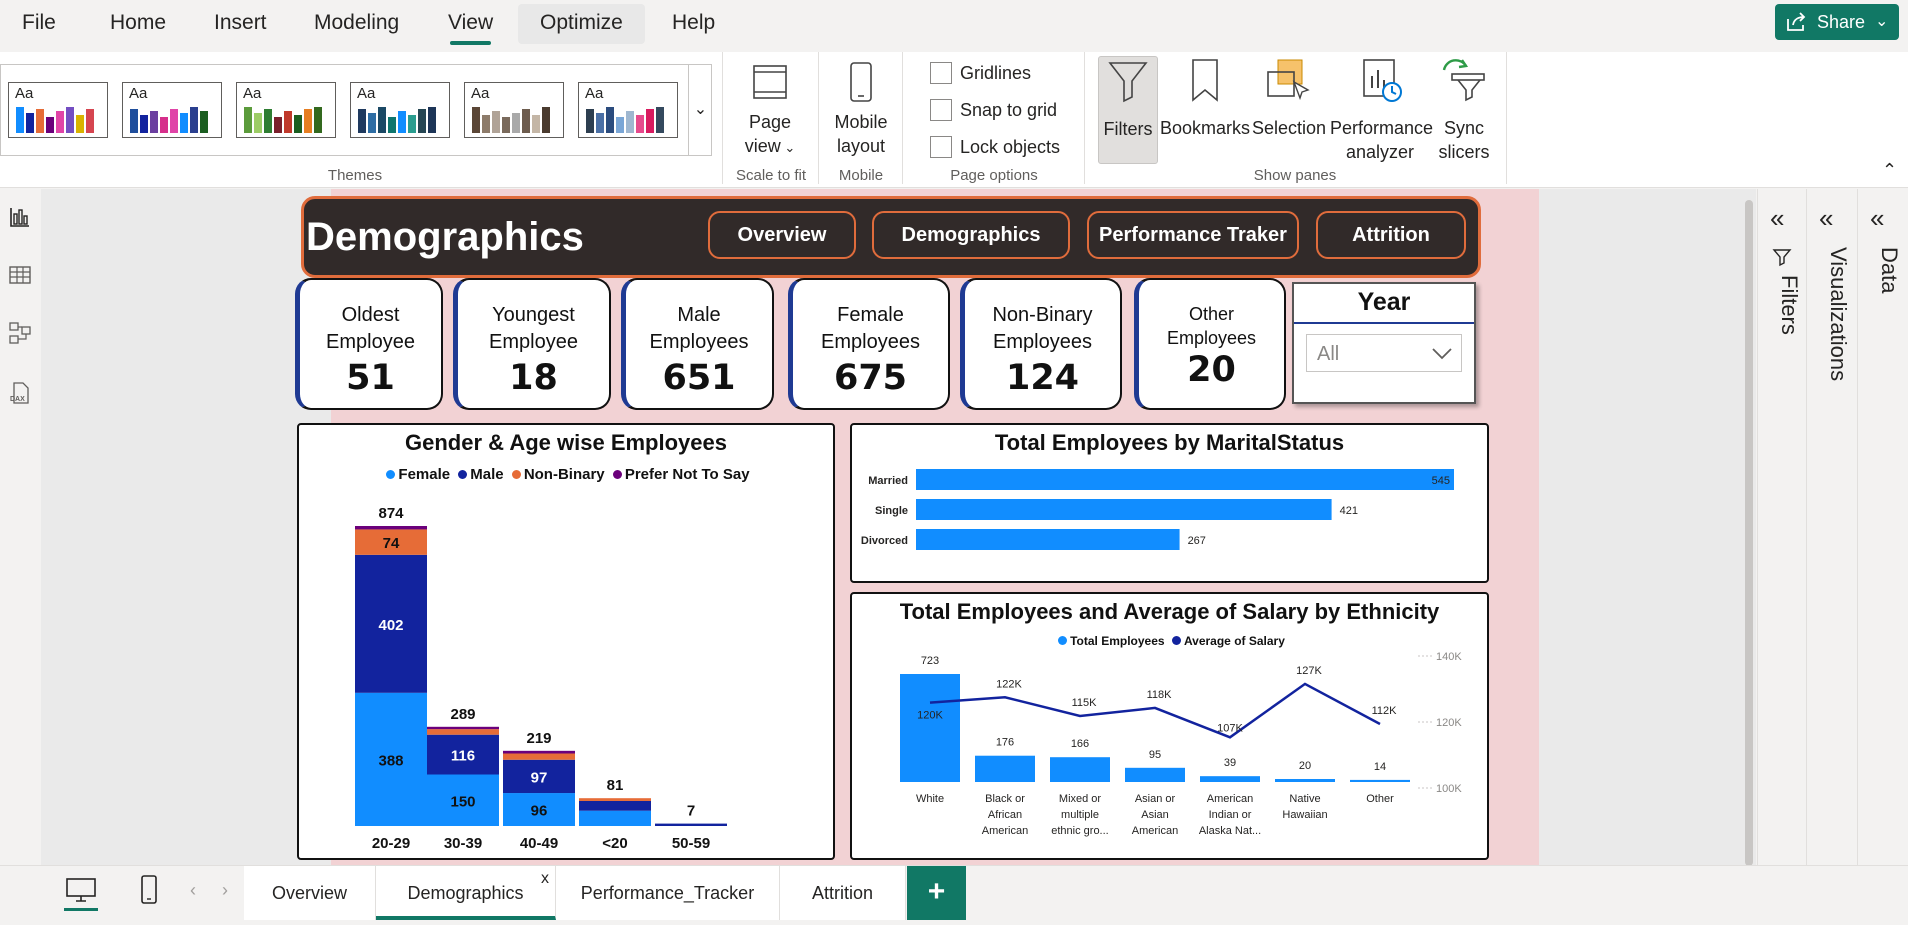 This screenshot has height=925, width=1908. I want to click on mobile-layout-icon, so click(149, 890).